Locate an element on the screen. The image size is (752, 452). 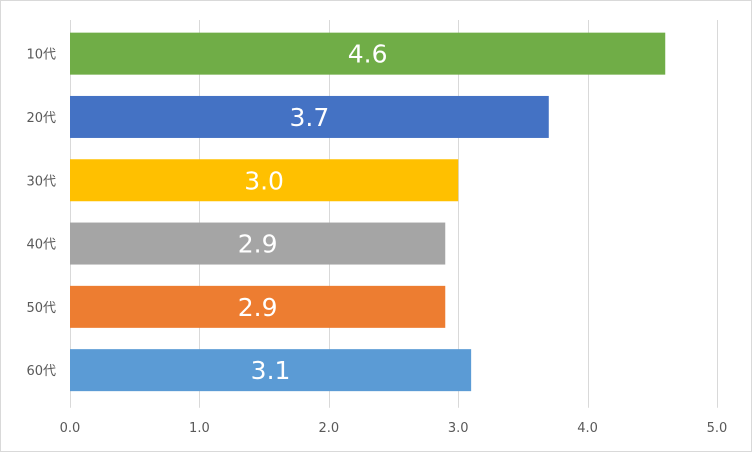
x-tick-label: 2.0 is located at coordinates (328, 428).